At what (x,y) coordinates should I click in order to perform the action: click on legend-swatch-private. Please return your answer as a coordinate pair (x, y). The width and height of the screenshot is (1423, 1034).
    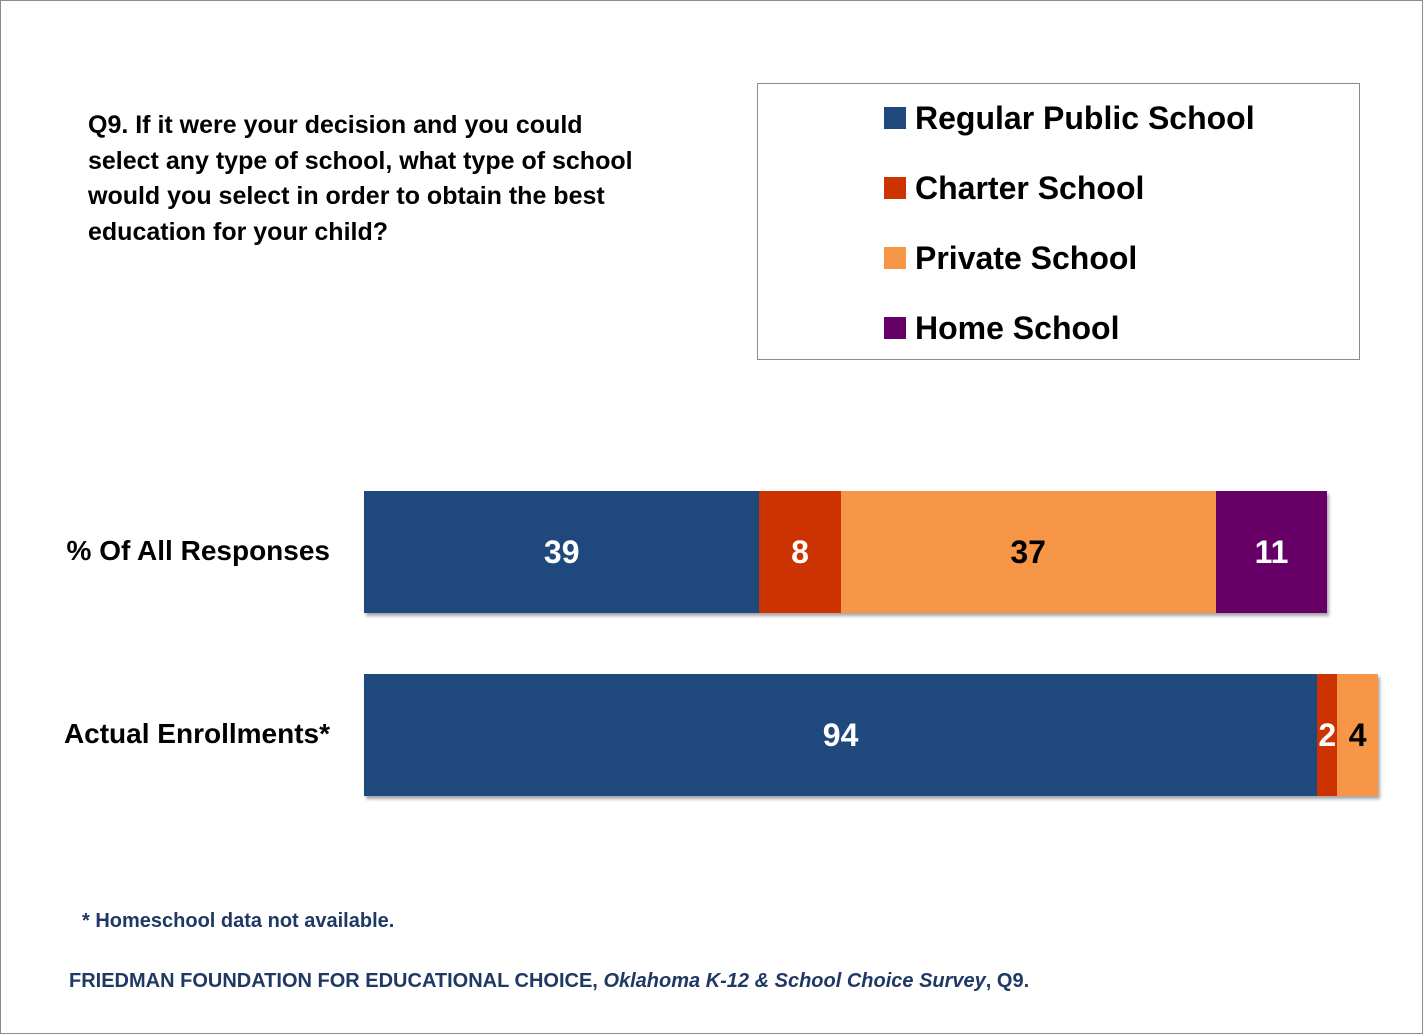
    Looking at the image, I should click on (895, 258).